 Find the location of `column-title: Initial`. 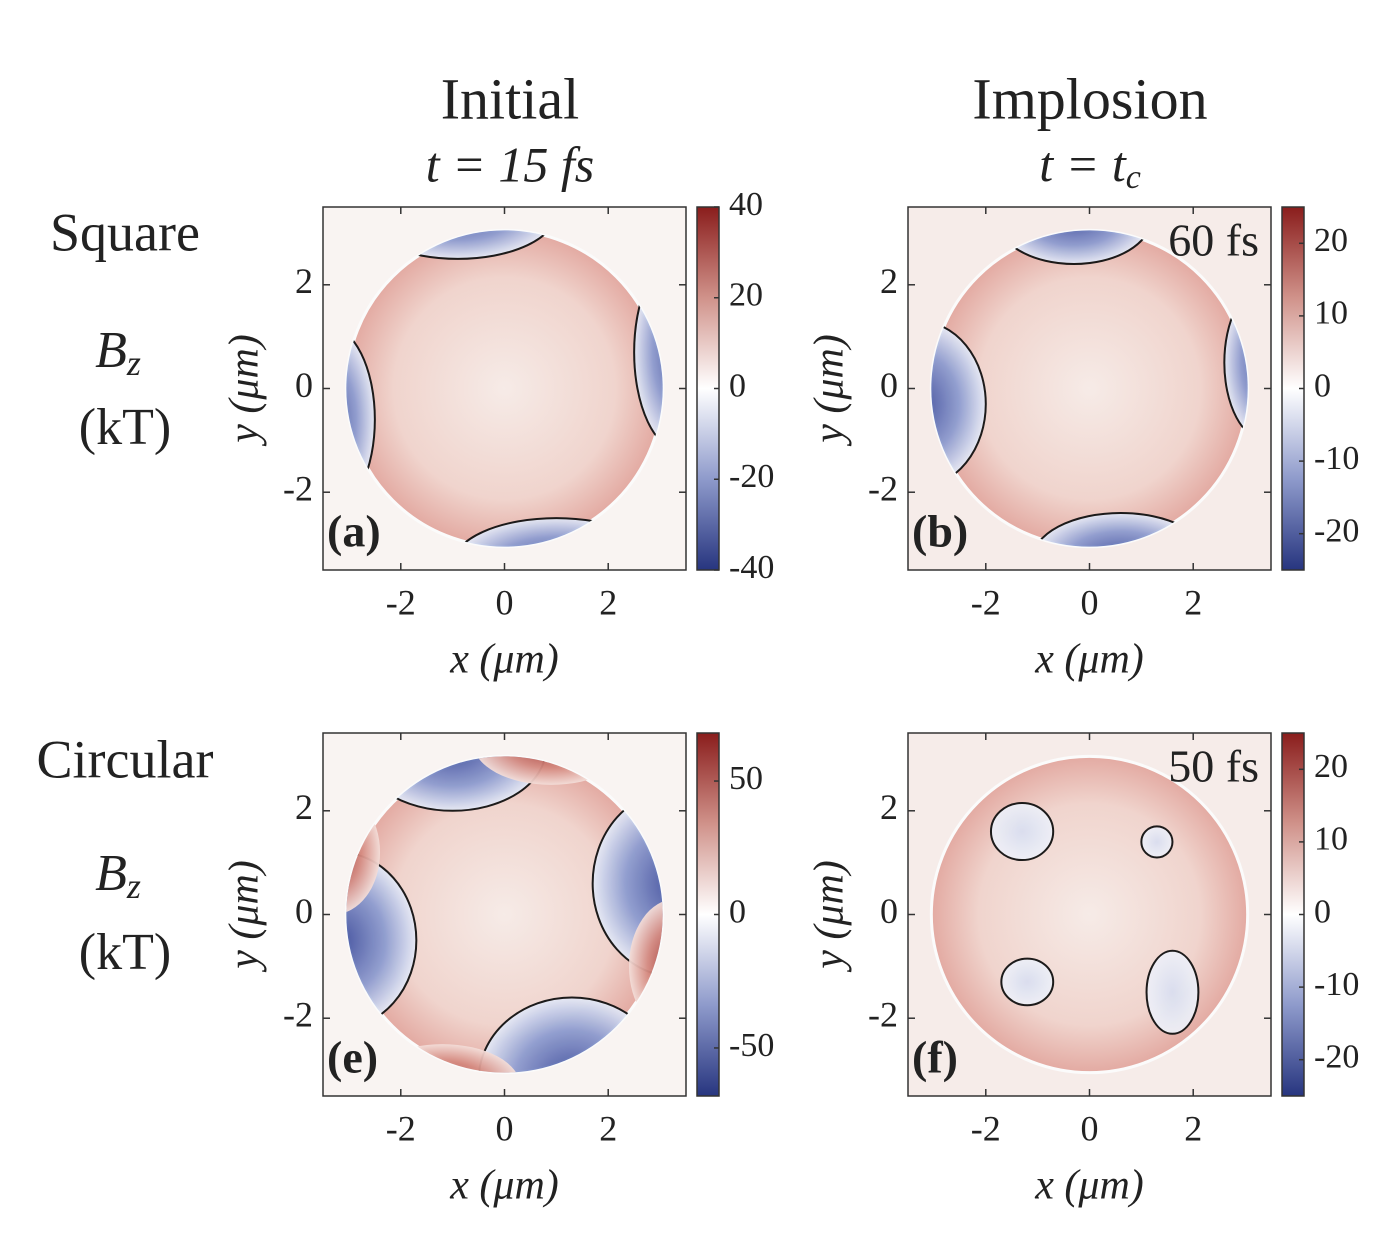

column-title: Initial is located at coordinates (510, 98).